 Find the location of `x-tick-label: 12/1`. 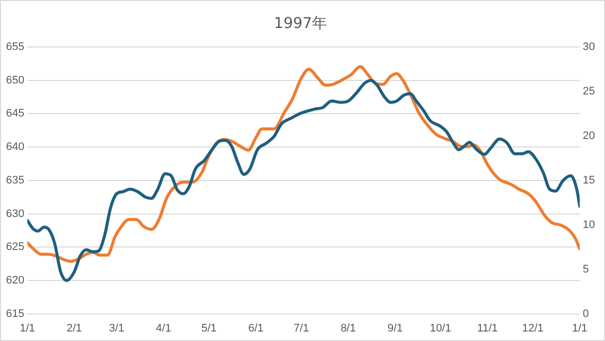

x-tick-label: 12/1 is located at coordinates (533, 328).